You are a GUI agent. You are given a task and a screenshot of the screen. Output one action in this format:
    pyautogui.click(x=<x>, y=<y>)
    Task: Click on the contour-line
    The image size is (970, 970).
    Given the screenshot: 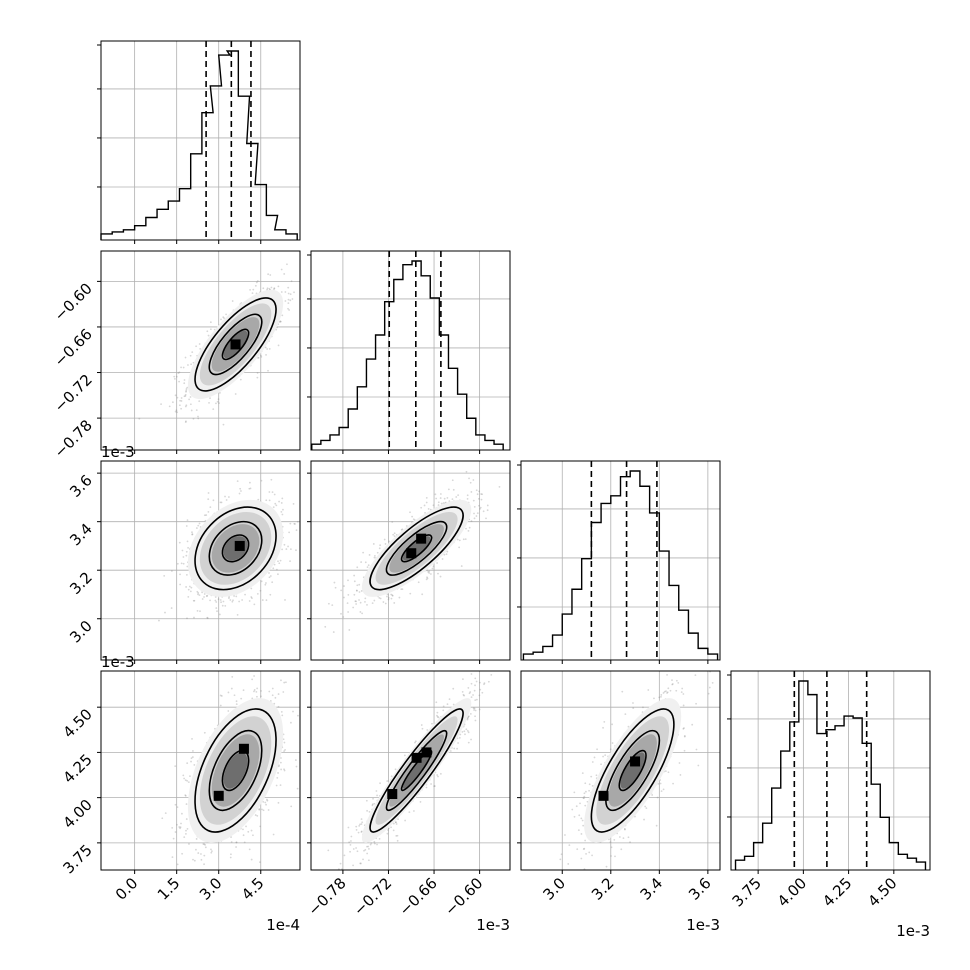 What is the action you would take?
    pyautogui.click(x=416, y=548)
    